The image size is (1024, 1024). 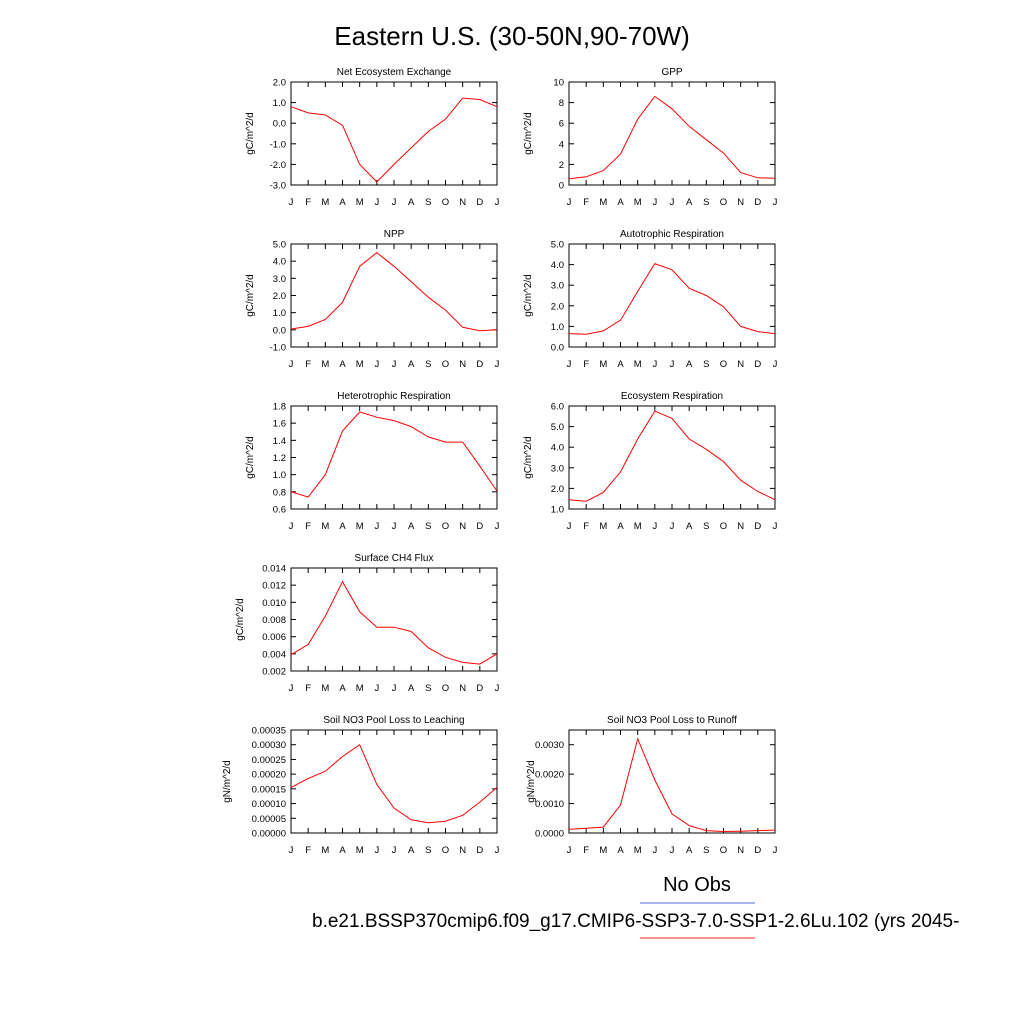 I want to click on y-tick-label: 6.0, so click(x=557, y=407).